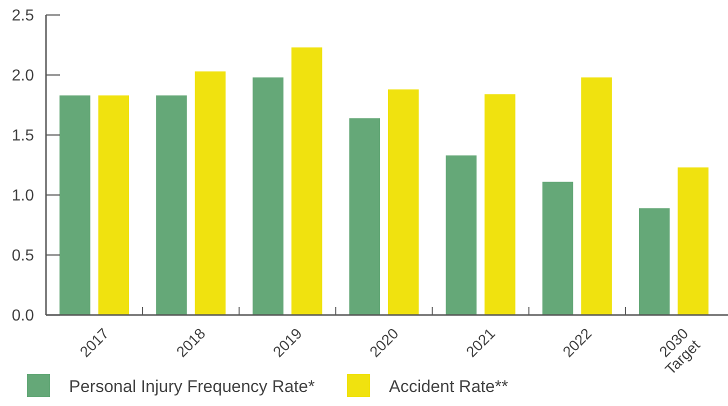  Describe the element at coordinates (23, 16) in the screenshot. I see `y-tick-label: 2.5` at that location.